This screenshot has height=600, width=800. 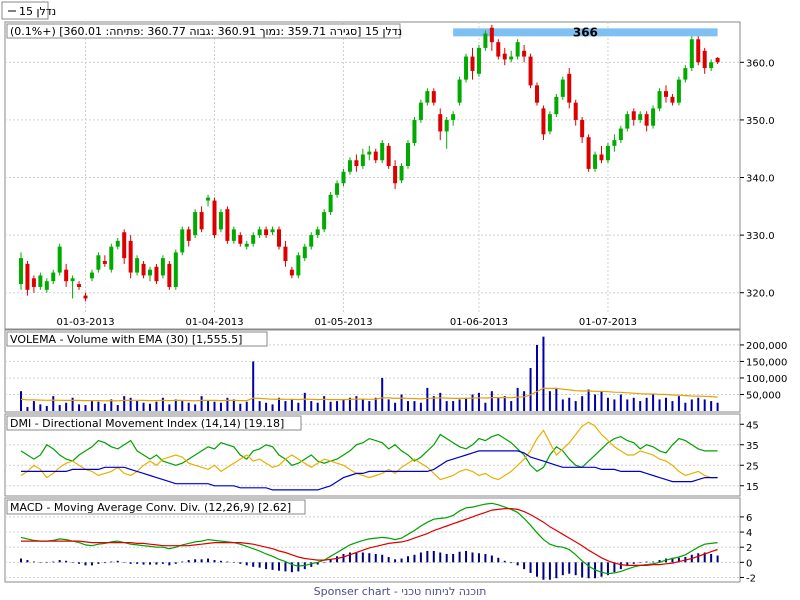 I want to click on symbol-tab: נדלן 15, so click(x=28, y=10).